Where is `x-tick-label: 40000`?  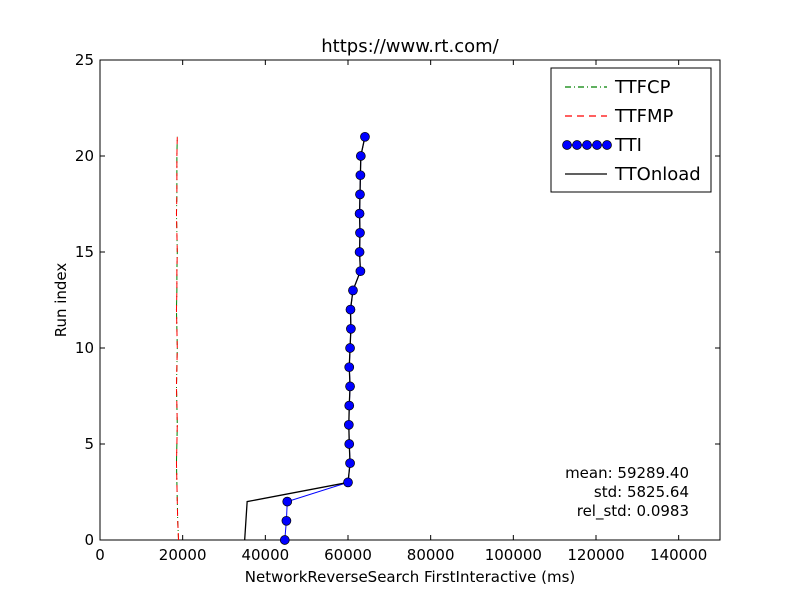 x-tick-label: 40000 is located at coordinates (265, 555).